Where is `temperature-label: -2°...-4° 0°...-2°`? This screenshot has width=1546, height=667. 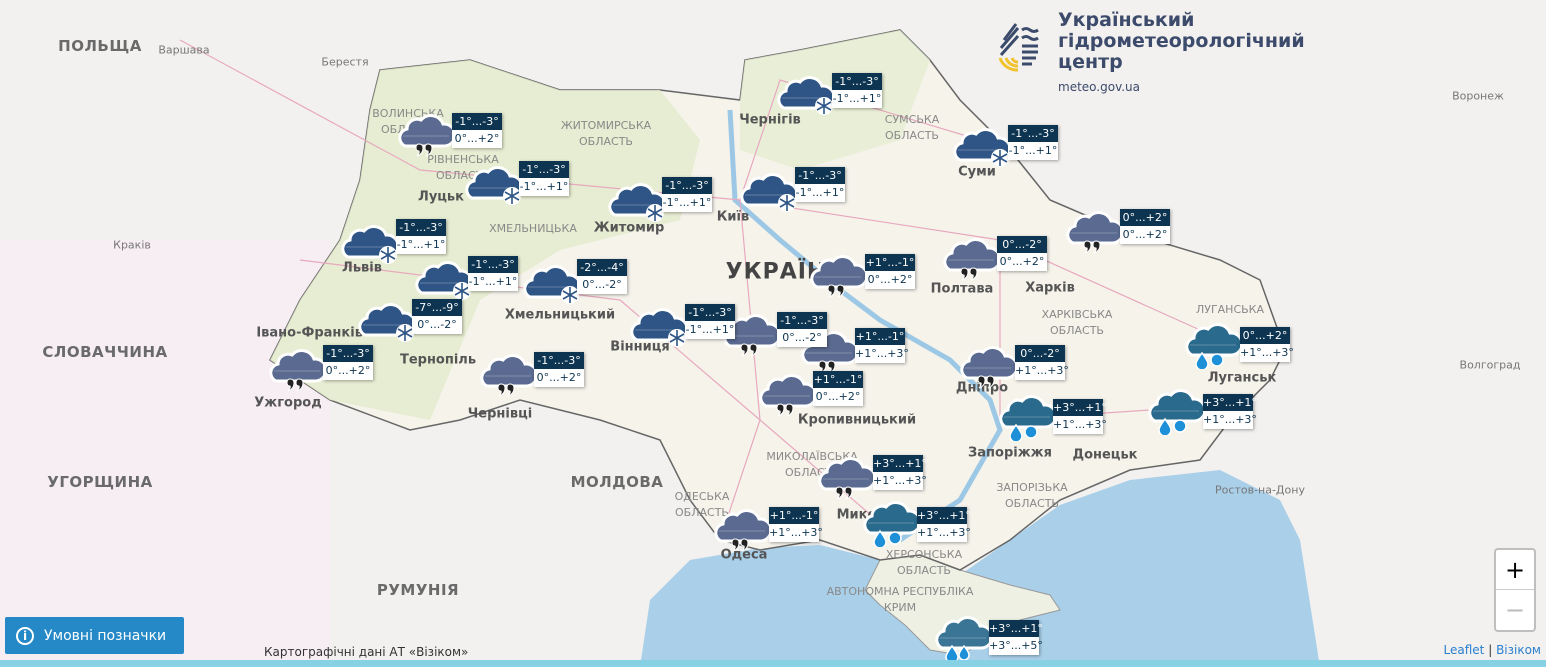 temperature-label: -2°...-4° 0°...-2° is located at coordinates (602, 276).